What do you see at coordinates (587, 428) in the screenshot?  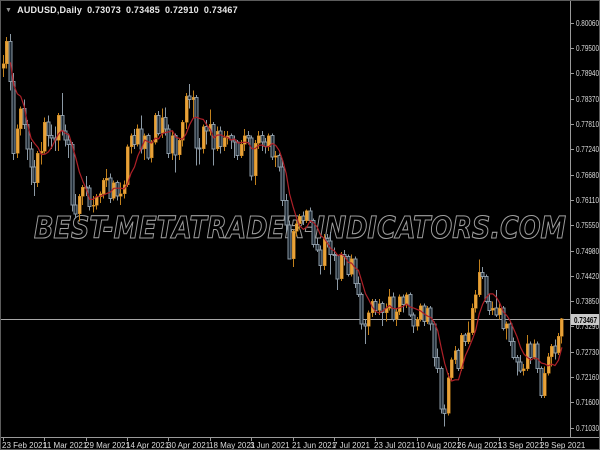 I see `svg-text: 0.71030` at bounding box center [587, 428].